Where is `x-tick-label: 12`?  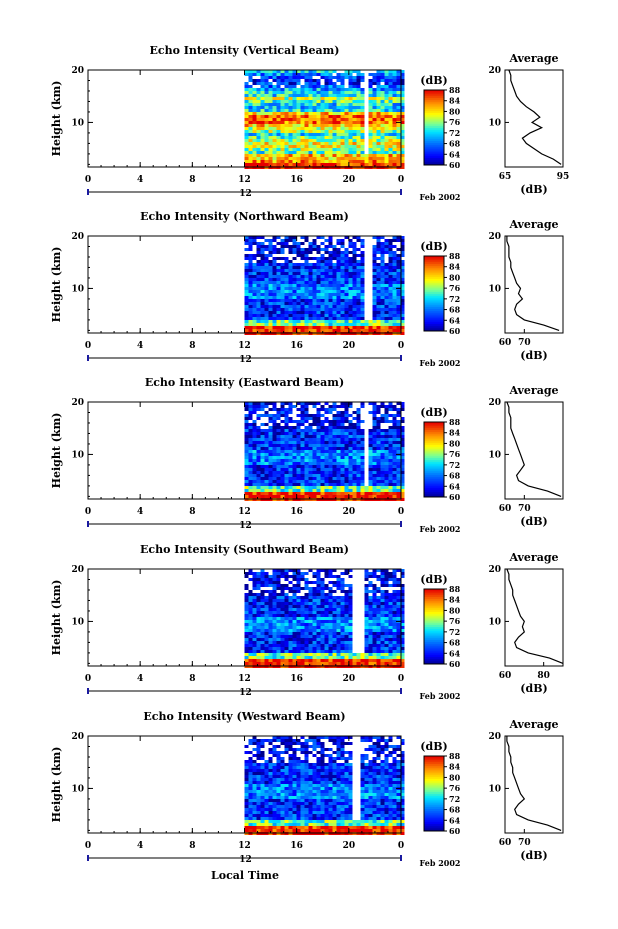 x-tick-label: 12 is located at coordinates (244, 346).